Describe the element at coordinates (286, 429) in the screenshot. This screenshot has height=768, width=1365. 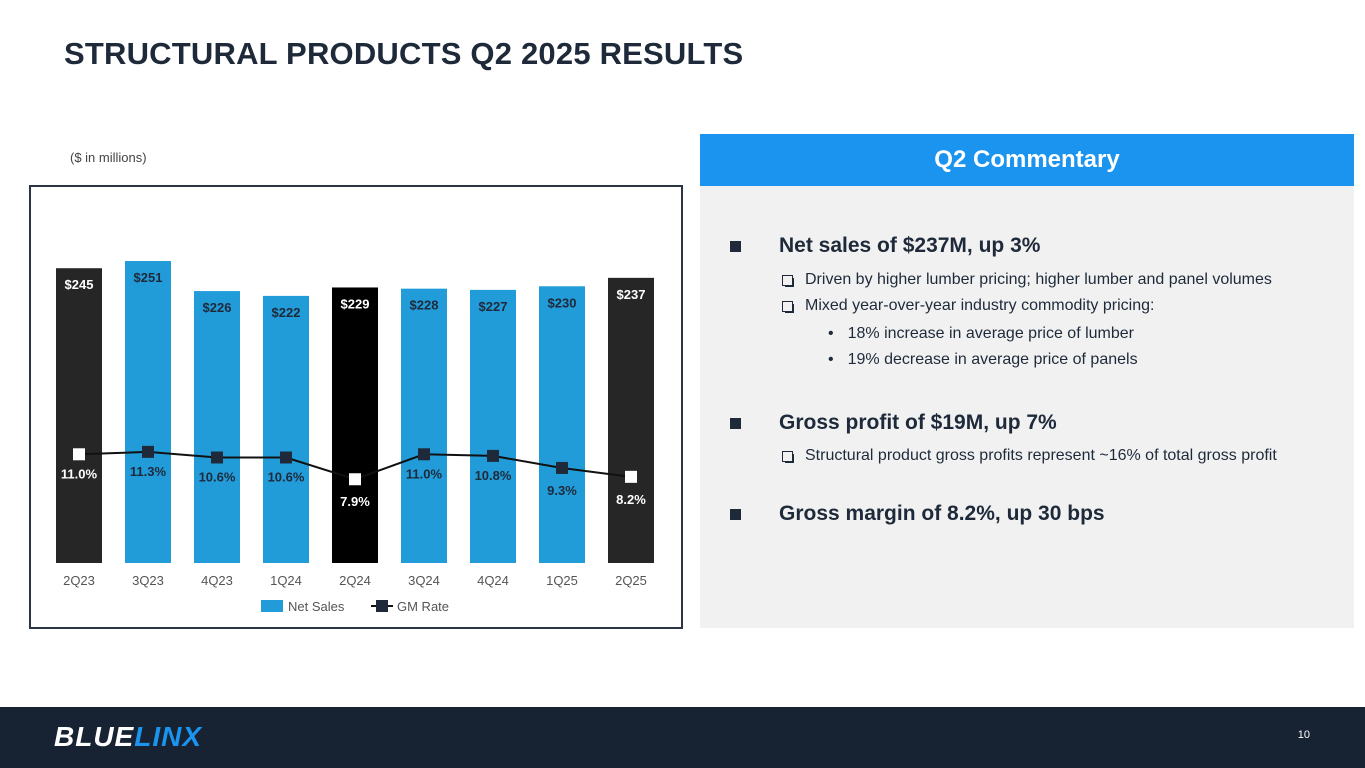
I see `bar-1Q24` at that location.